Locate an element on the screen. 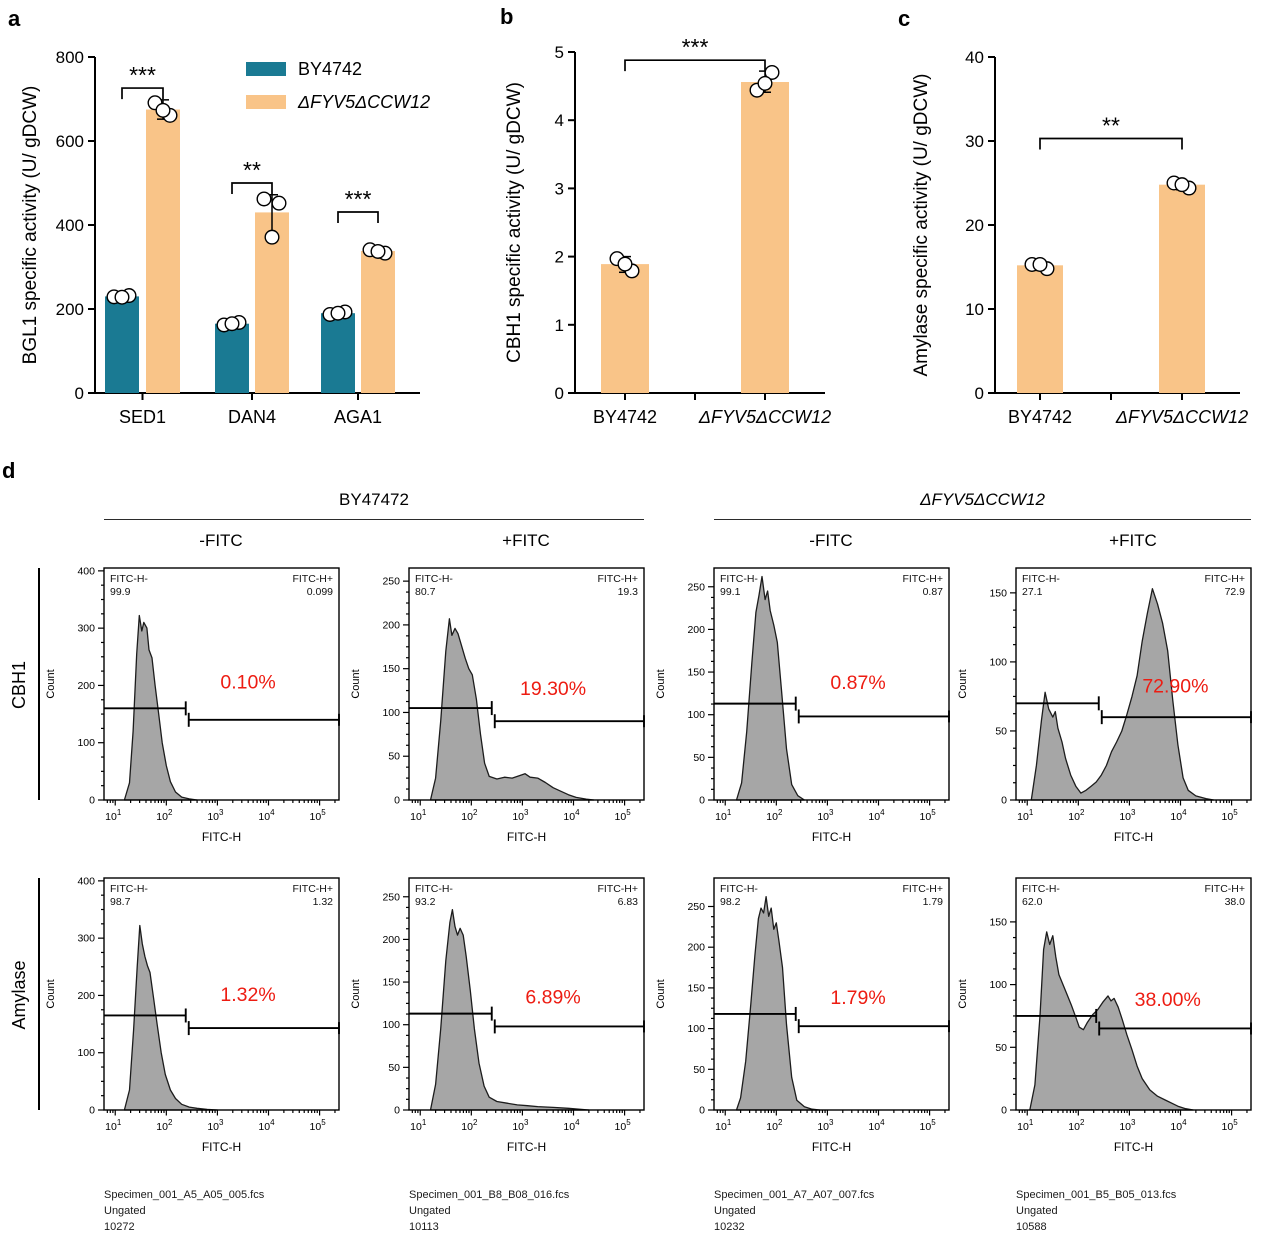 This screenshot has width=1268, height=1255. y-axis: 0 10 20 30 40 is located at coordinates (980, 225).